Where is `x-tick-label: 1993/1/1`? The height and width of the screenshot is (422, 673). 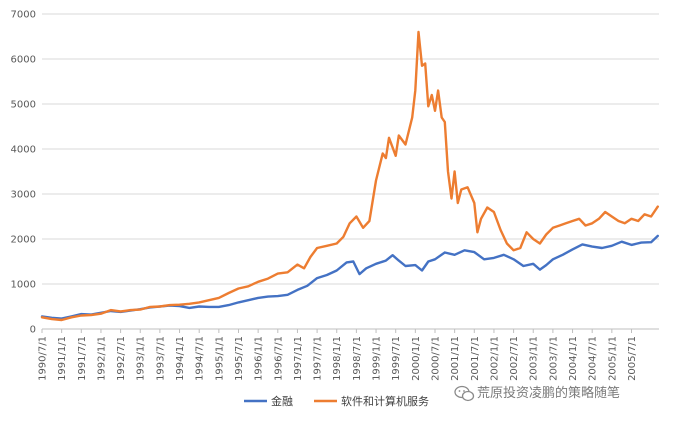
x-tick-label: 1993/1/1 is located at coordinates (141, 358).